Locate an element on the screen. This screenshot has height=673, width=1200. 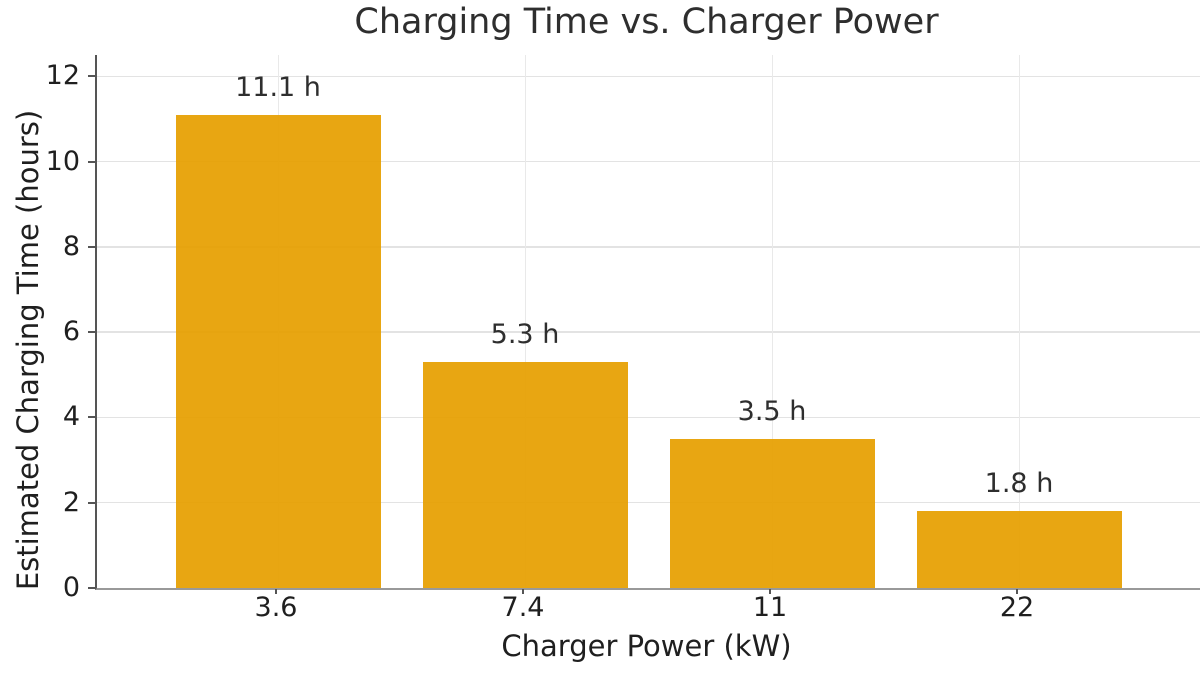
x-tick-label: 7.4 is located at coordinates (523, 607).